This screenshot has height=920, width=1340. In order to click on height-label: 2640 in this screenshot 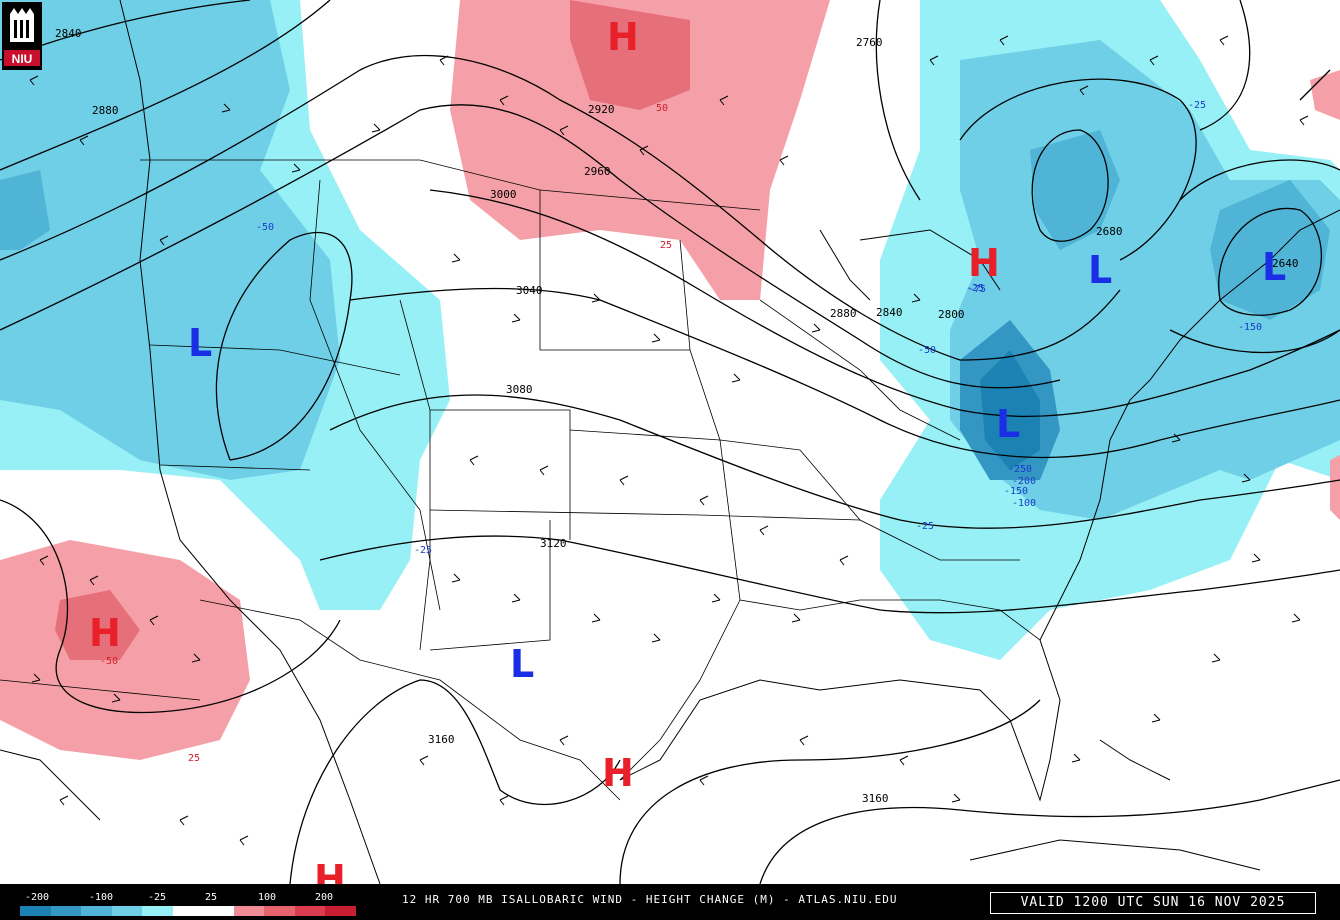, I will do `click(1285, 263)`.